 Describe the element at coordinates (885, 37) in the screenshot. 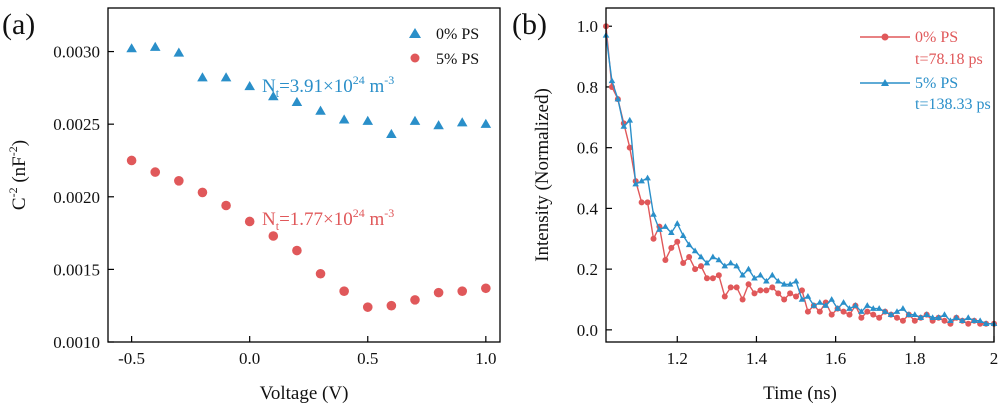

I see `legend-marker-circle` at that location.